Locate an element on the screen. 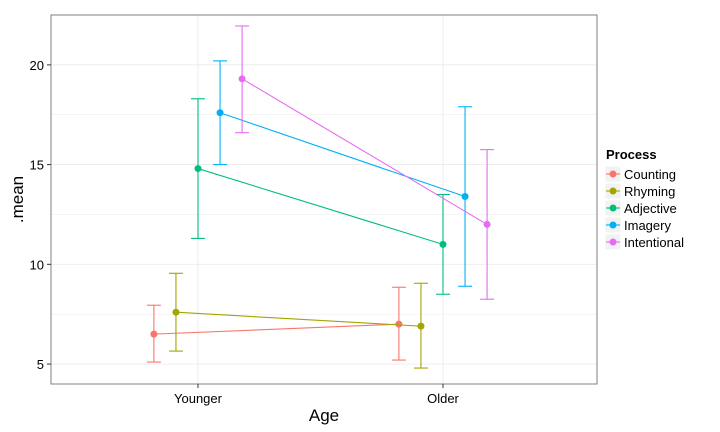 Image resolution: width=720 pixels, height=432 pixels. legend-item: Intentional is located at coordinates (644, 242).